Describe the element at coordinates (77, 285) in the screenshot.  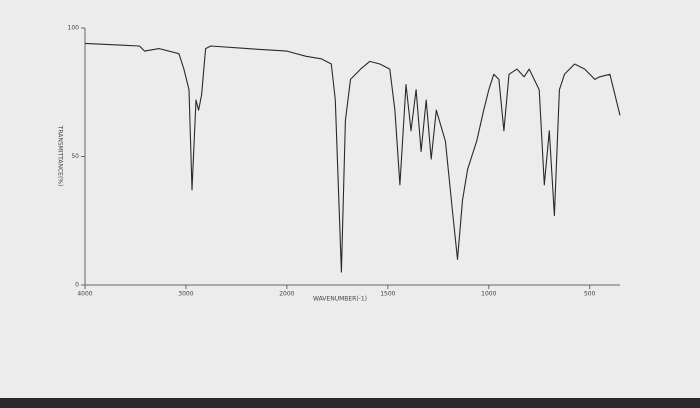
I see `y-tick-label: 0` at that location.